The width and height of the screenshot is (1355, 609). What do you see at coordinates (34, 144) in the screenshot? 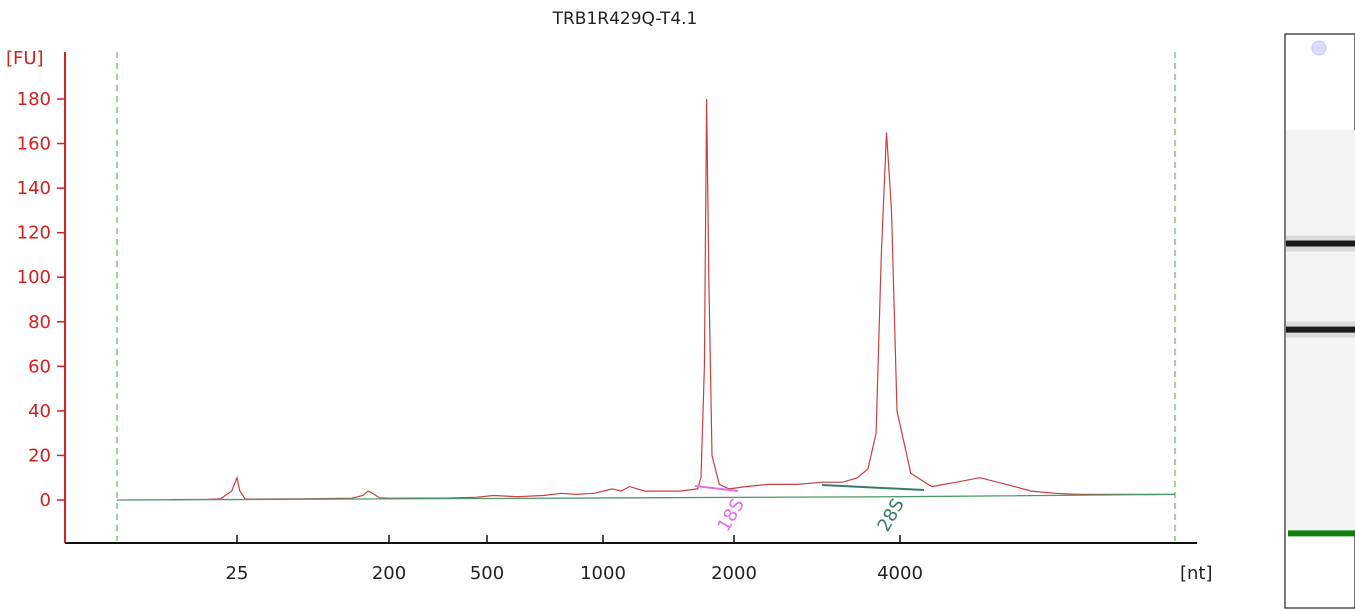
I see `y-tick-label: 160` at bounding box center [34, 144].